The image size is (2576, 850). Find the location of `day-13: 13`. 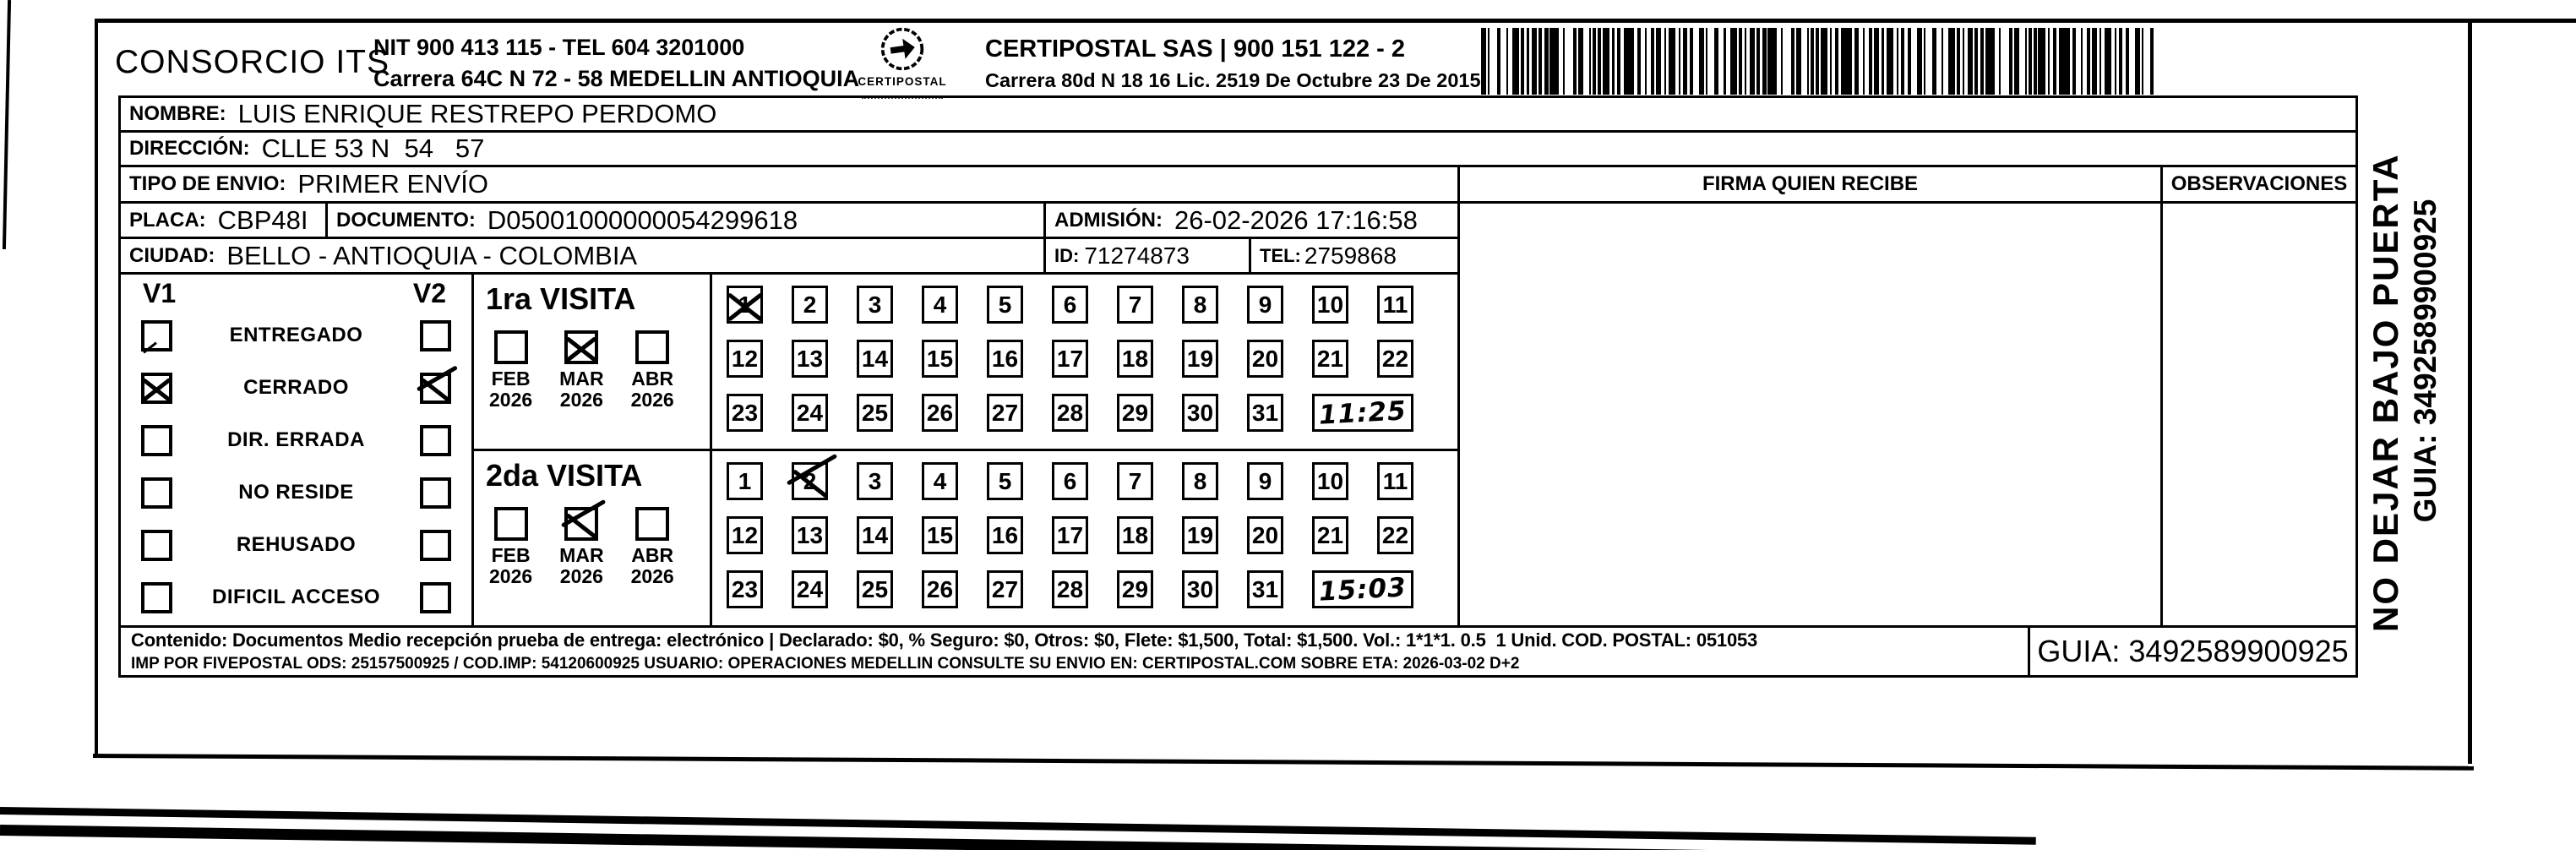

day-13: 13 is located at coordinates (810, 359).